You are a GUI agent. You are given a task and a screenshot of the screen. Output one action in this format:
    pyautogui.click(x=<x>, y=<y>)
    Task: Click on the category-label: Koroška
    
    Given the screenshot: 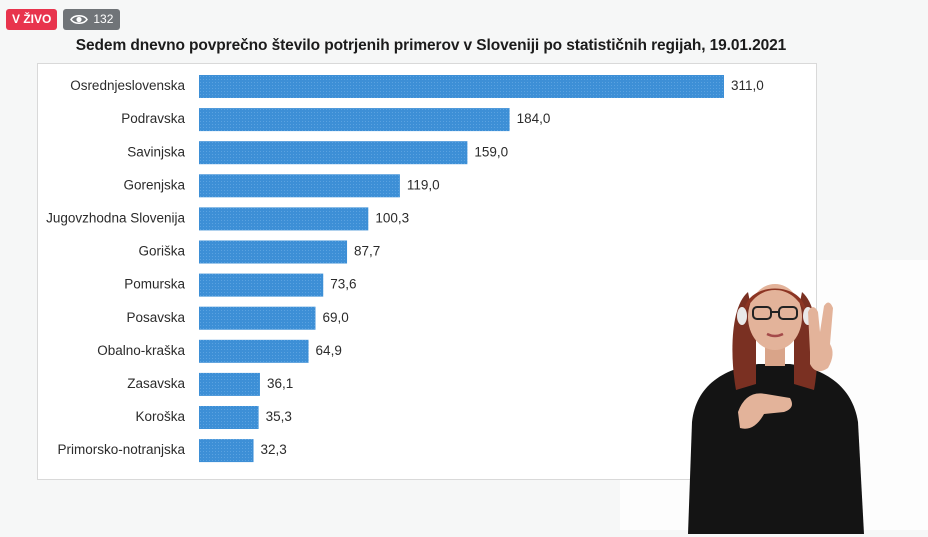 What is the action you would take?
    pyautogui.click(x=160, y=416)
    